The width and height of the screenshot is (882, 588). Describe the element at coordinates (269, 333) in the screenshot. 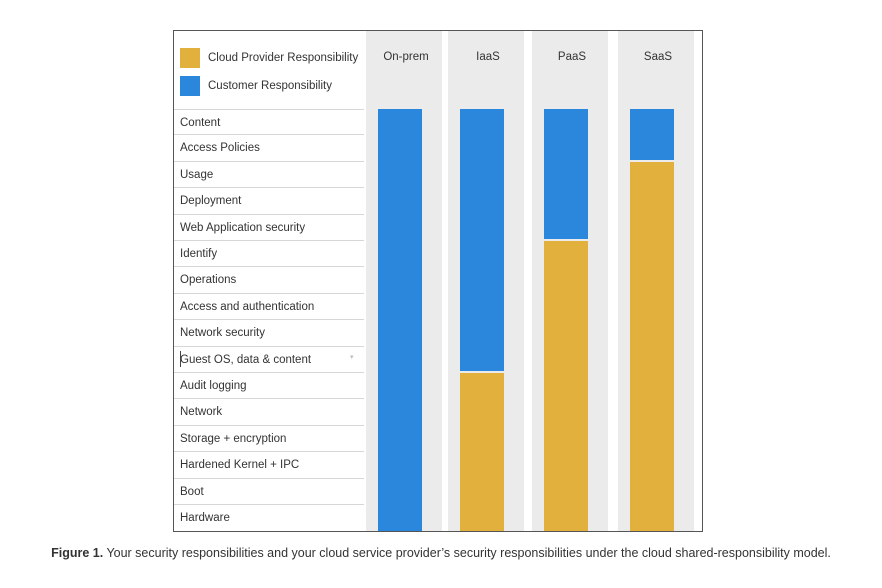

I see `row-label: Network security` at that location.